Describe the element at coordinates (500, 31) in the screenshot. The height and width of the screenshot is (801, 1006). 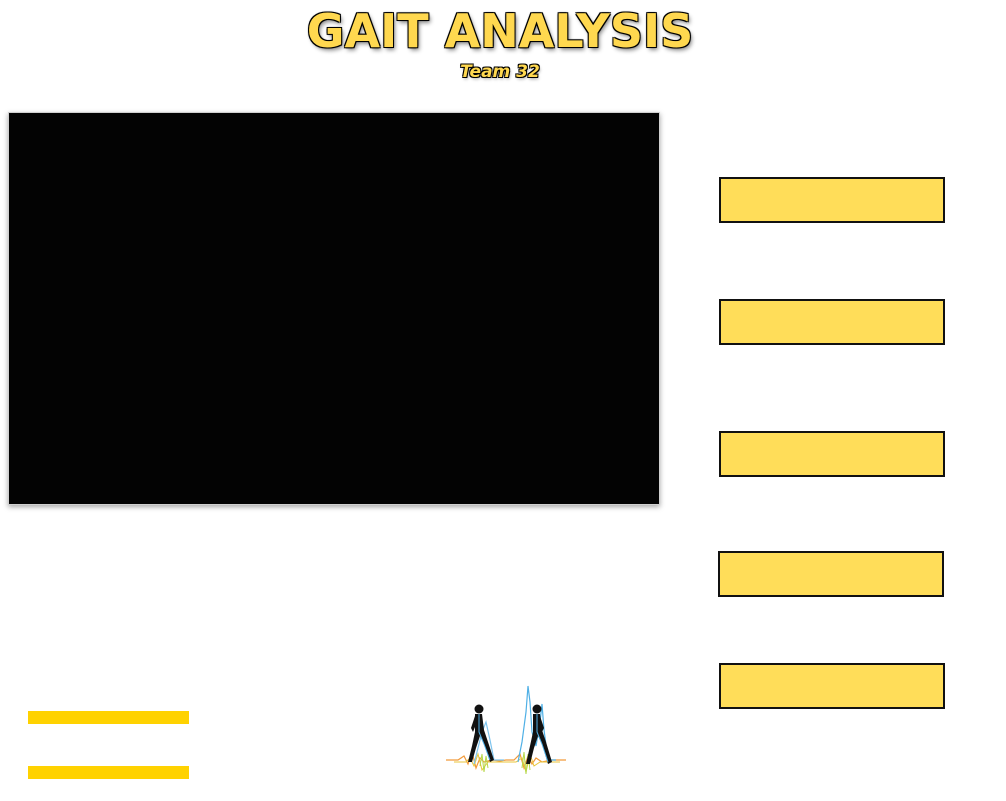
I see `page-title: GAIT ANALYSIS` at that location.